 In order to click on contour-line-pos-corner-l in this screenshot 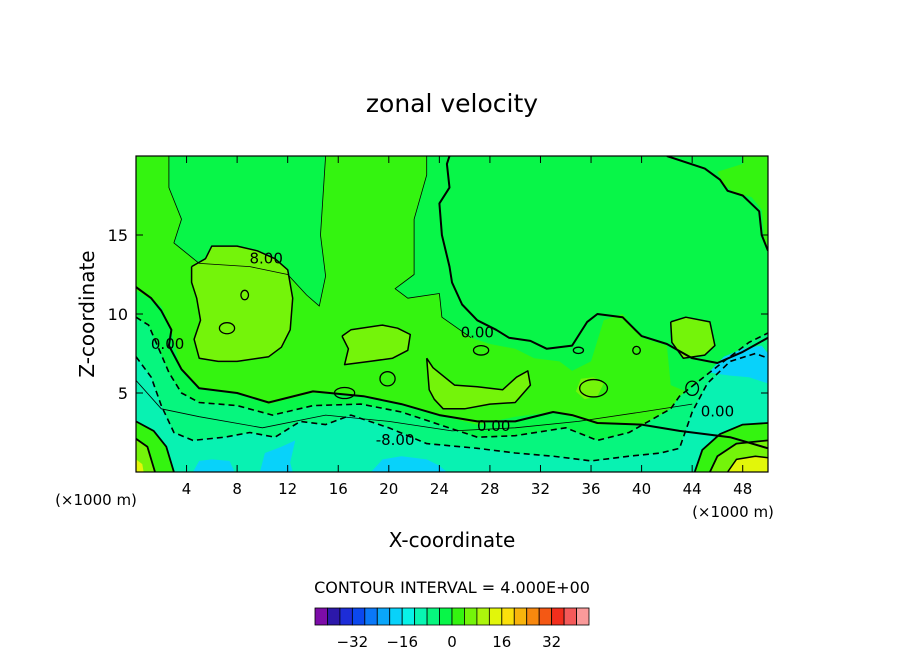, I will do `click(155, 446)`.